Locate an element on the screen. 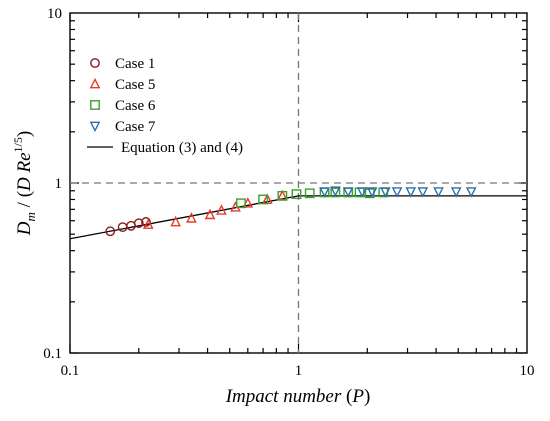  legend-label: Case 6 is located at coordinates (135, 106).